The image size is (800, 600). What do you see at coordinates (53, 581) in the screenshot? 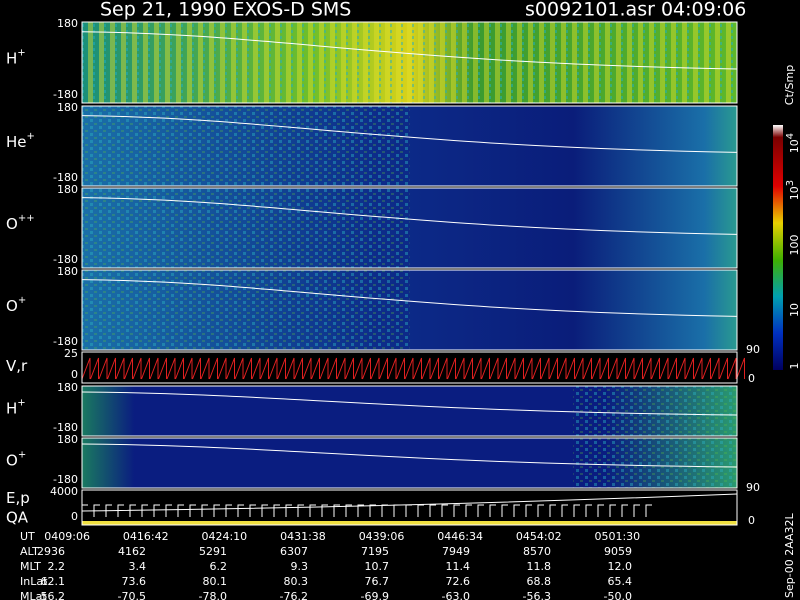
I see `cell: 62.1` at bounding box center [53, 581].